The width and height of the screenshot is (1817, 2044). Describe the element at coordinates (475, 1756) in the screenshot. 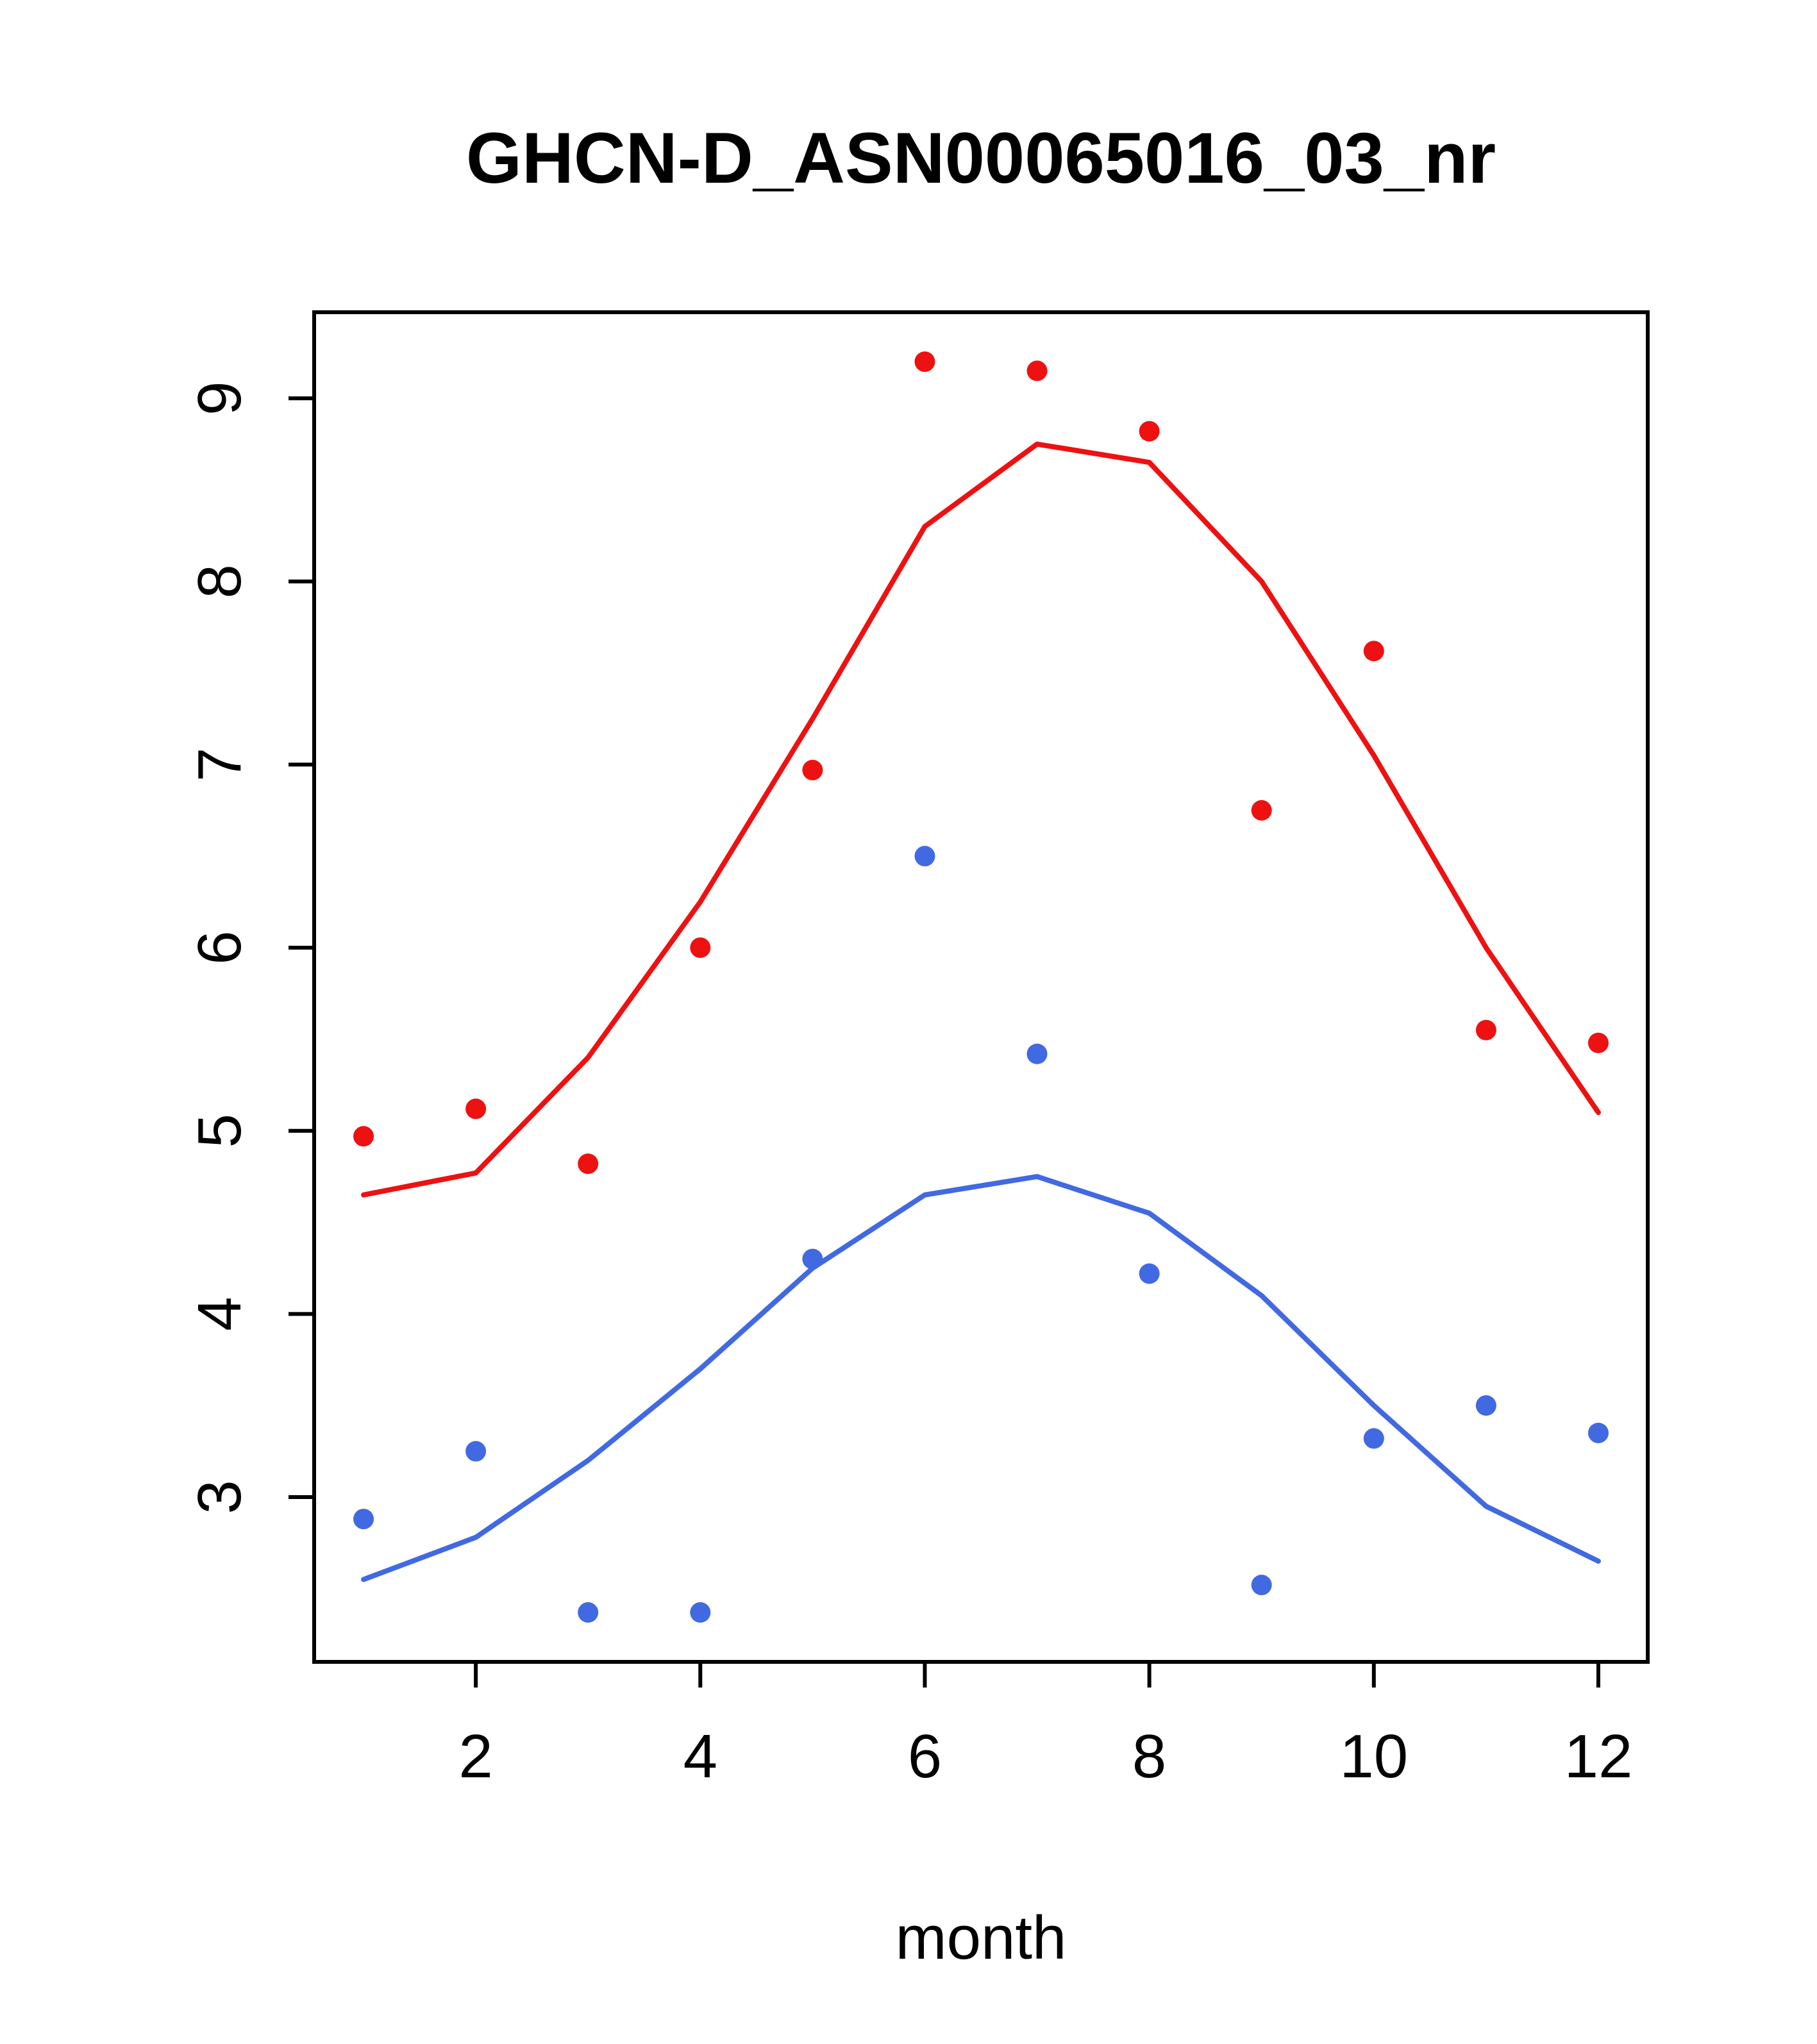

I see `x-tick-label: 2` at that location.